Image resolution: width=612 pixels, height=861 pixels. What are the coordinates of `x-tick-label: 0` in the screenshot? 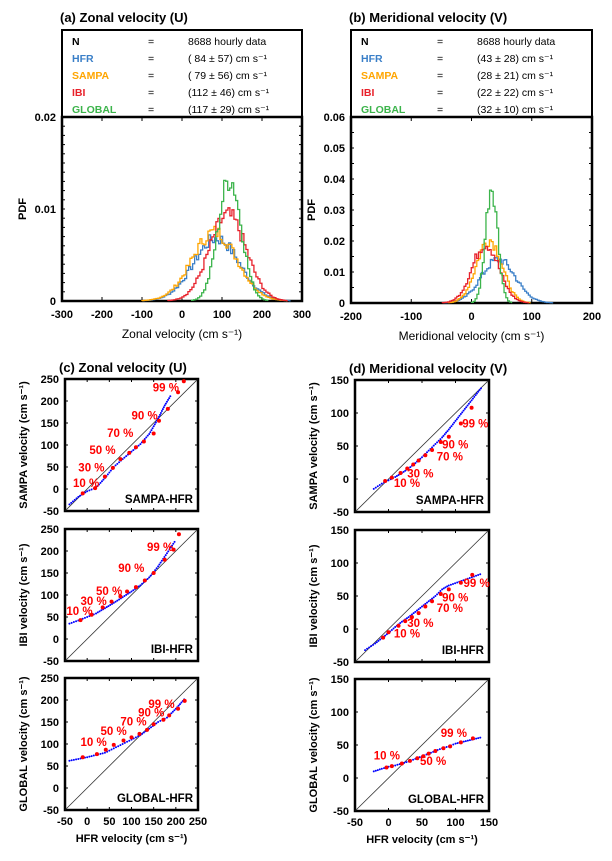 It's located at (388, 823).